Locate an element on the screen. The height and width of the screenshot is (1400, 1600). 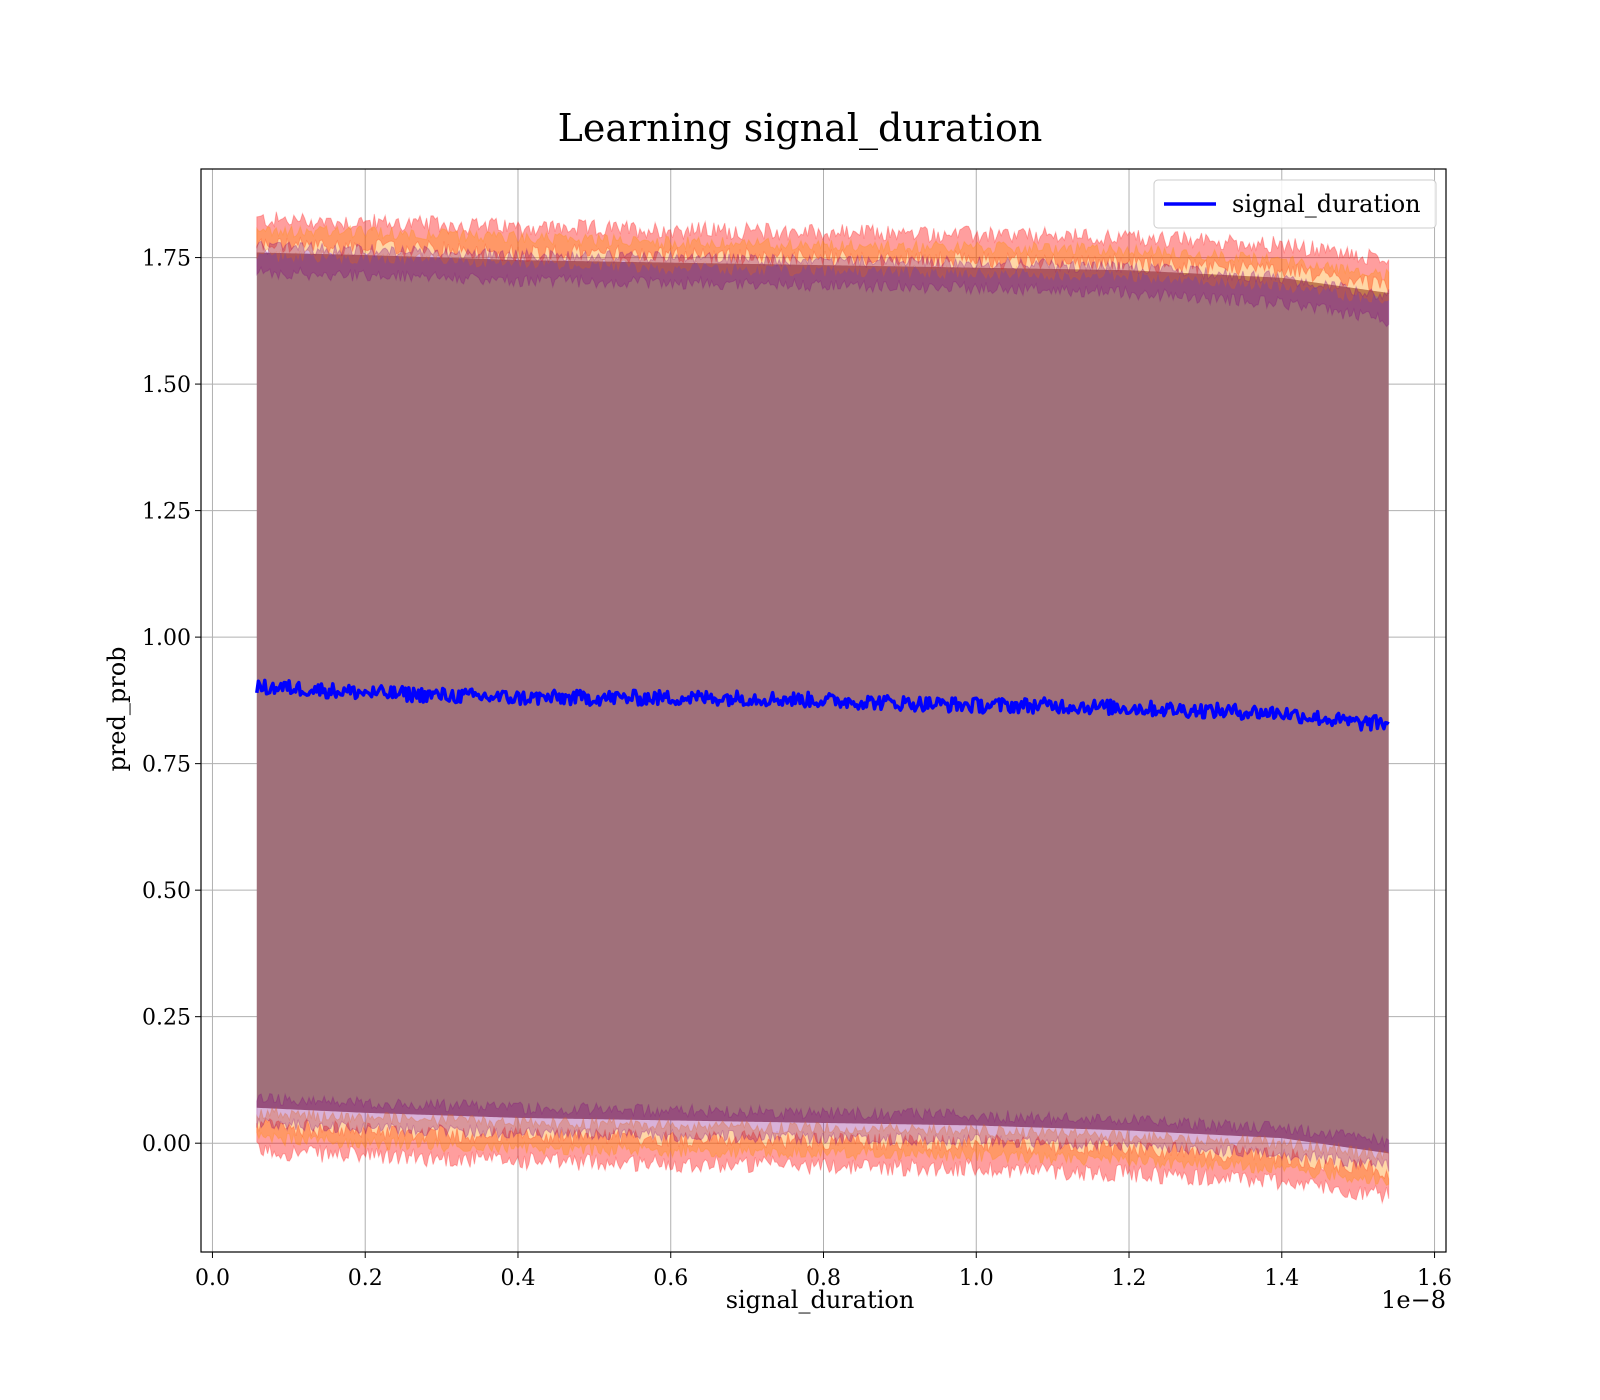
legend-box is located at coordinates (1295, 204).